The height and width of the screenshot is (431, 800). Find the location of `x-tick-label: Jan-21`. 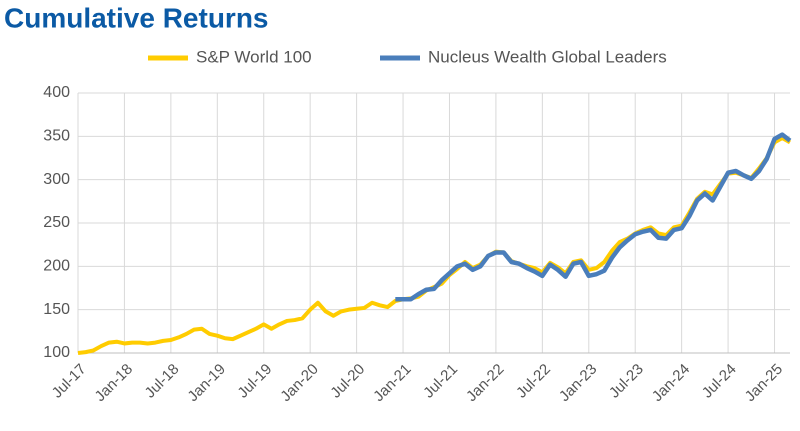

x-tick-label: Jan-21 is located at coordinates (392, 383).